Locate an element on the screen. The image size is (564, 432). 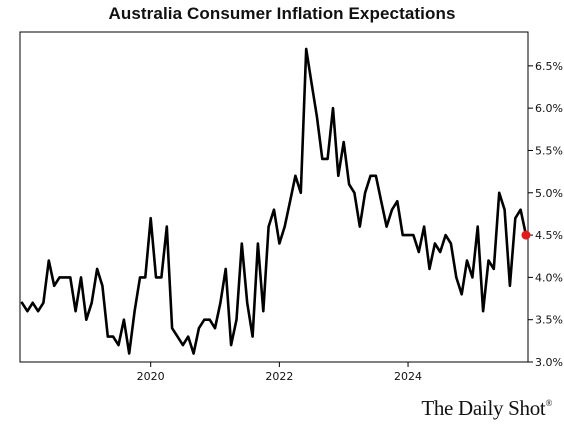
y-axis: 3.0% 3.5% 4.0% 4.5% 5.0% 5.5% 6.0% 6.5% is located at coordinates (545, 214).